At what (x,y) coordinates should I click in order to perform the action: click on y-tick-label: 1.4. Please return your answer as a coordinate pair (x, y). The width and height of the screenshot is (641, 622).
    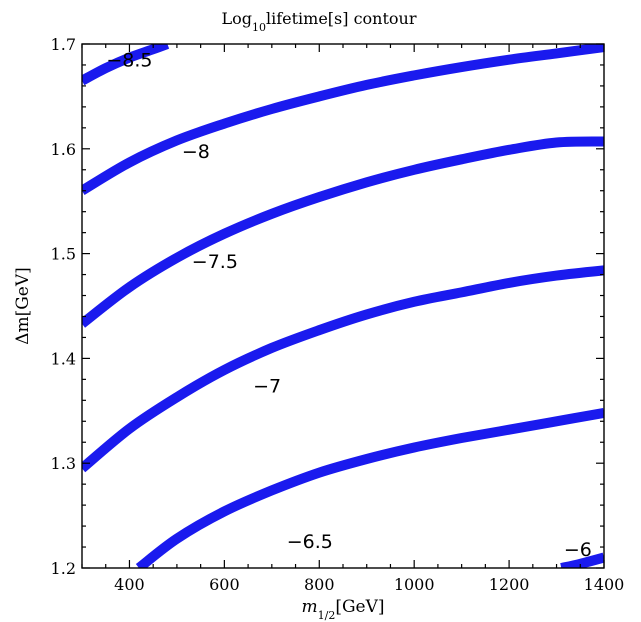
    Looking at the image, I should click on (63, 358).